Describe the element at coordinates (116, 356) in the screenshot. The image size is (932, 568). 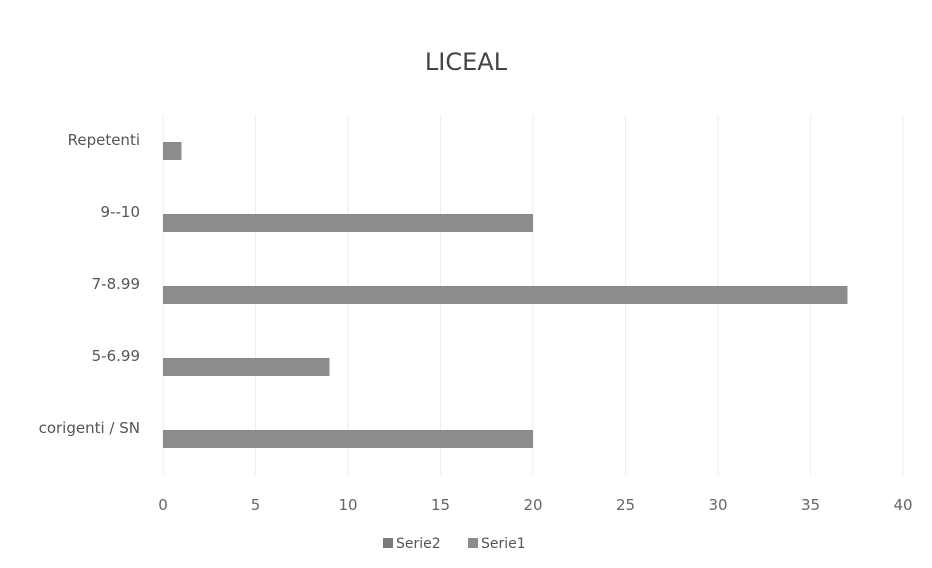
I see `category-label-1: 5-6.99` at that location.